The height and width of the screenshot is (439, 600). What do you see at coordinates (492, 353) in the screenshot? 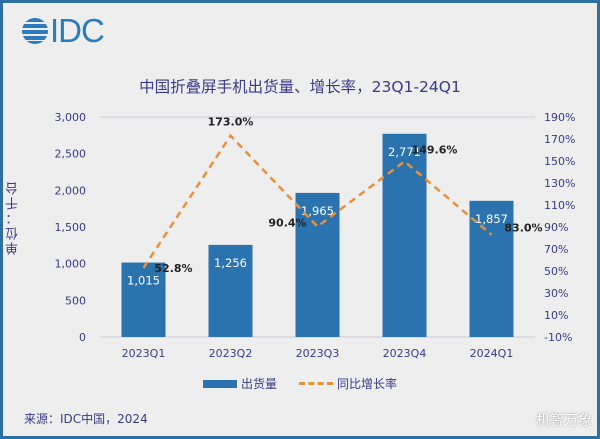
I see `x-tick-label: 2024Q1` at bounding box center [492, 353].